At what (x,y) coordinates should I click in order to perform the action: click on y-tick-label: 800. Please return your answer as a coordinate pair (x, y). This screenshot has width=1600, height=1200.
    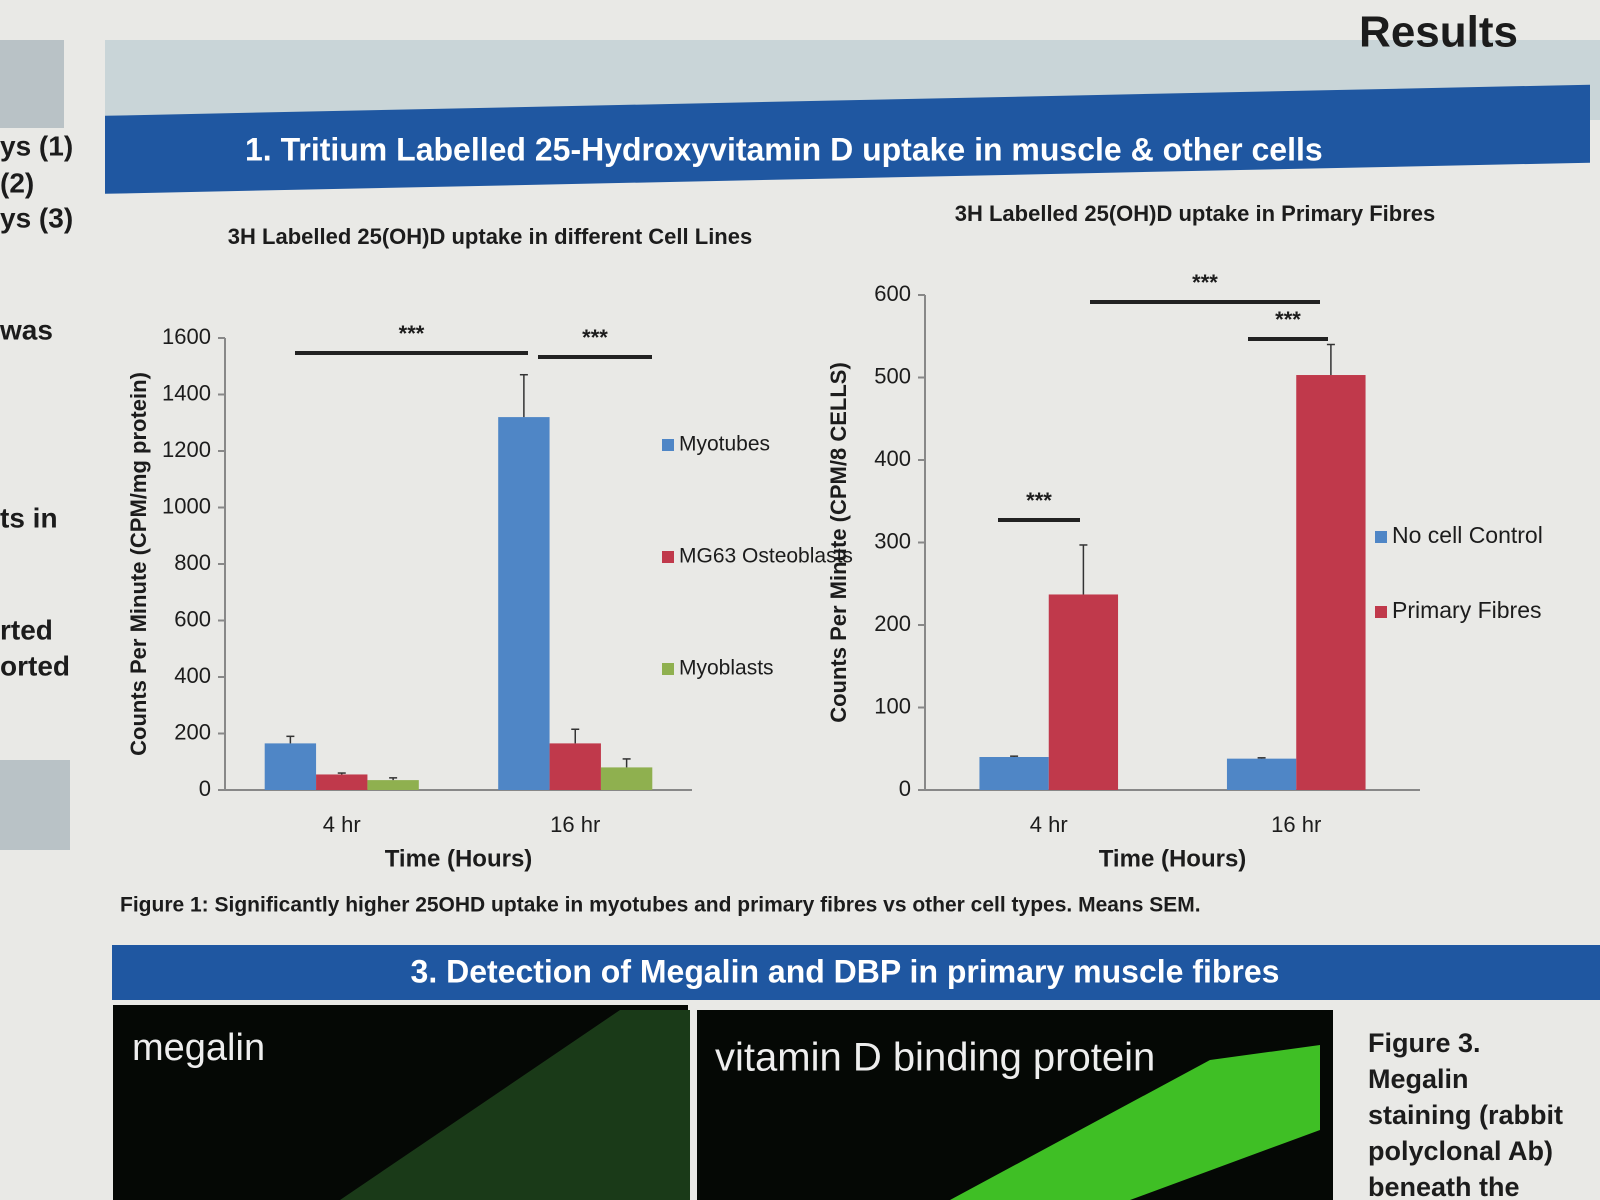
    Looking at the image, I should click on (192, 562).